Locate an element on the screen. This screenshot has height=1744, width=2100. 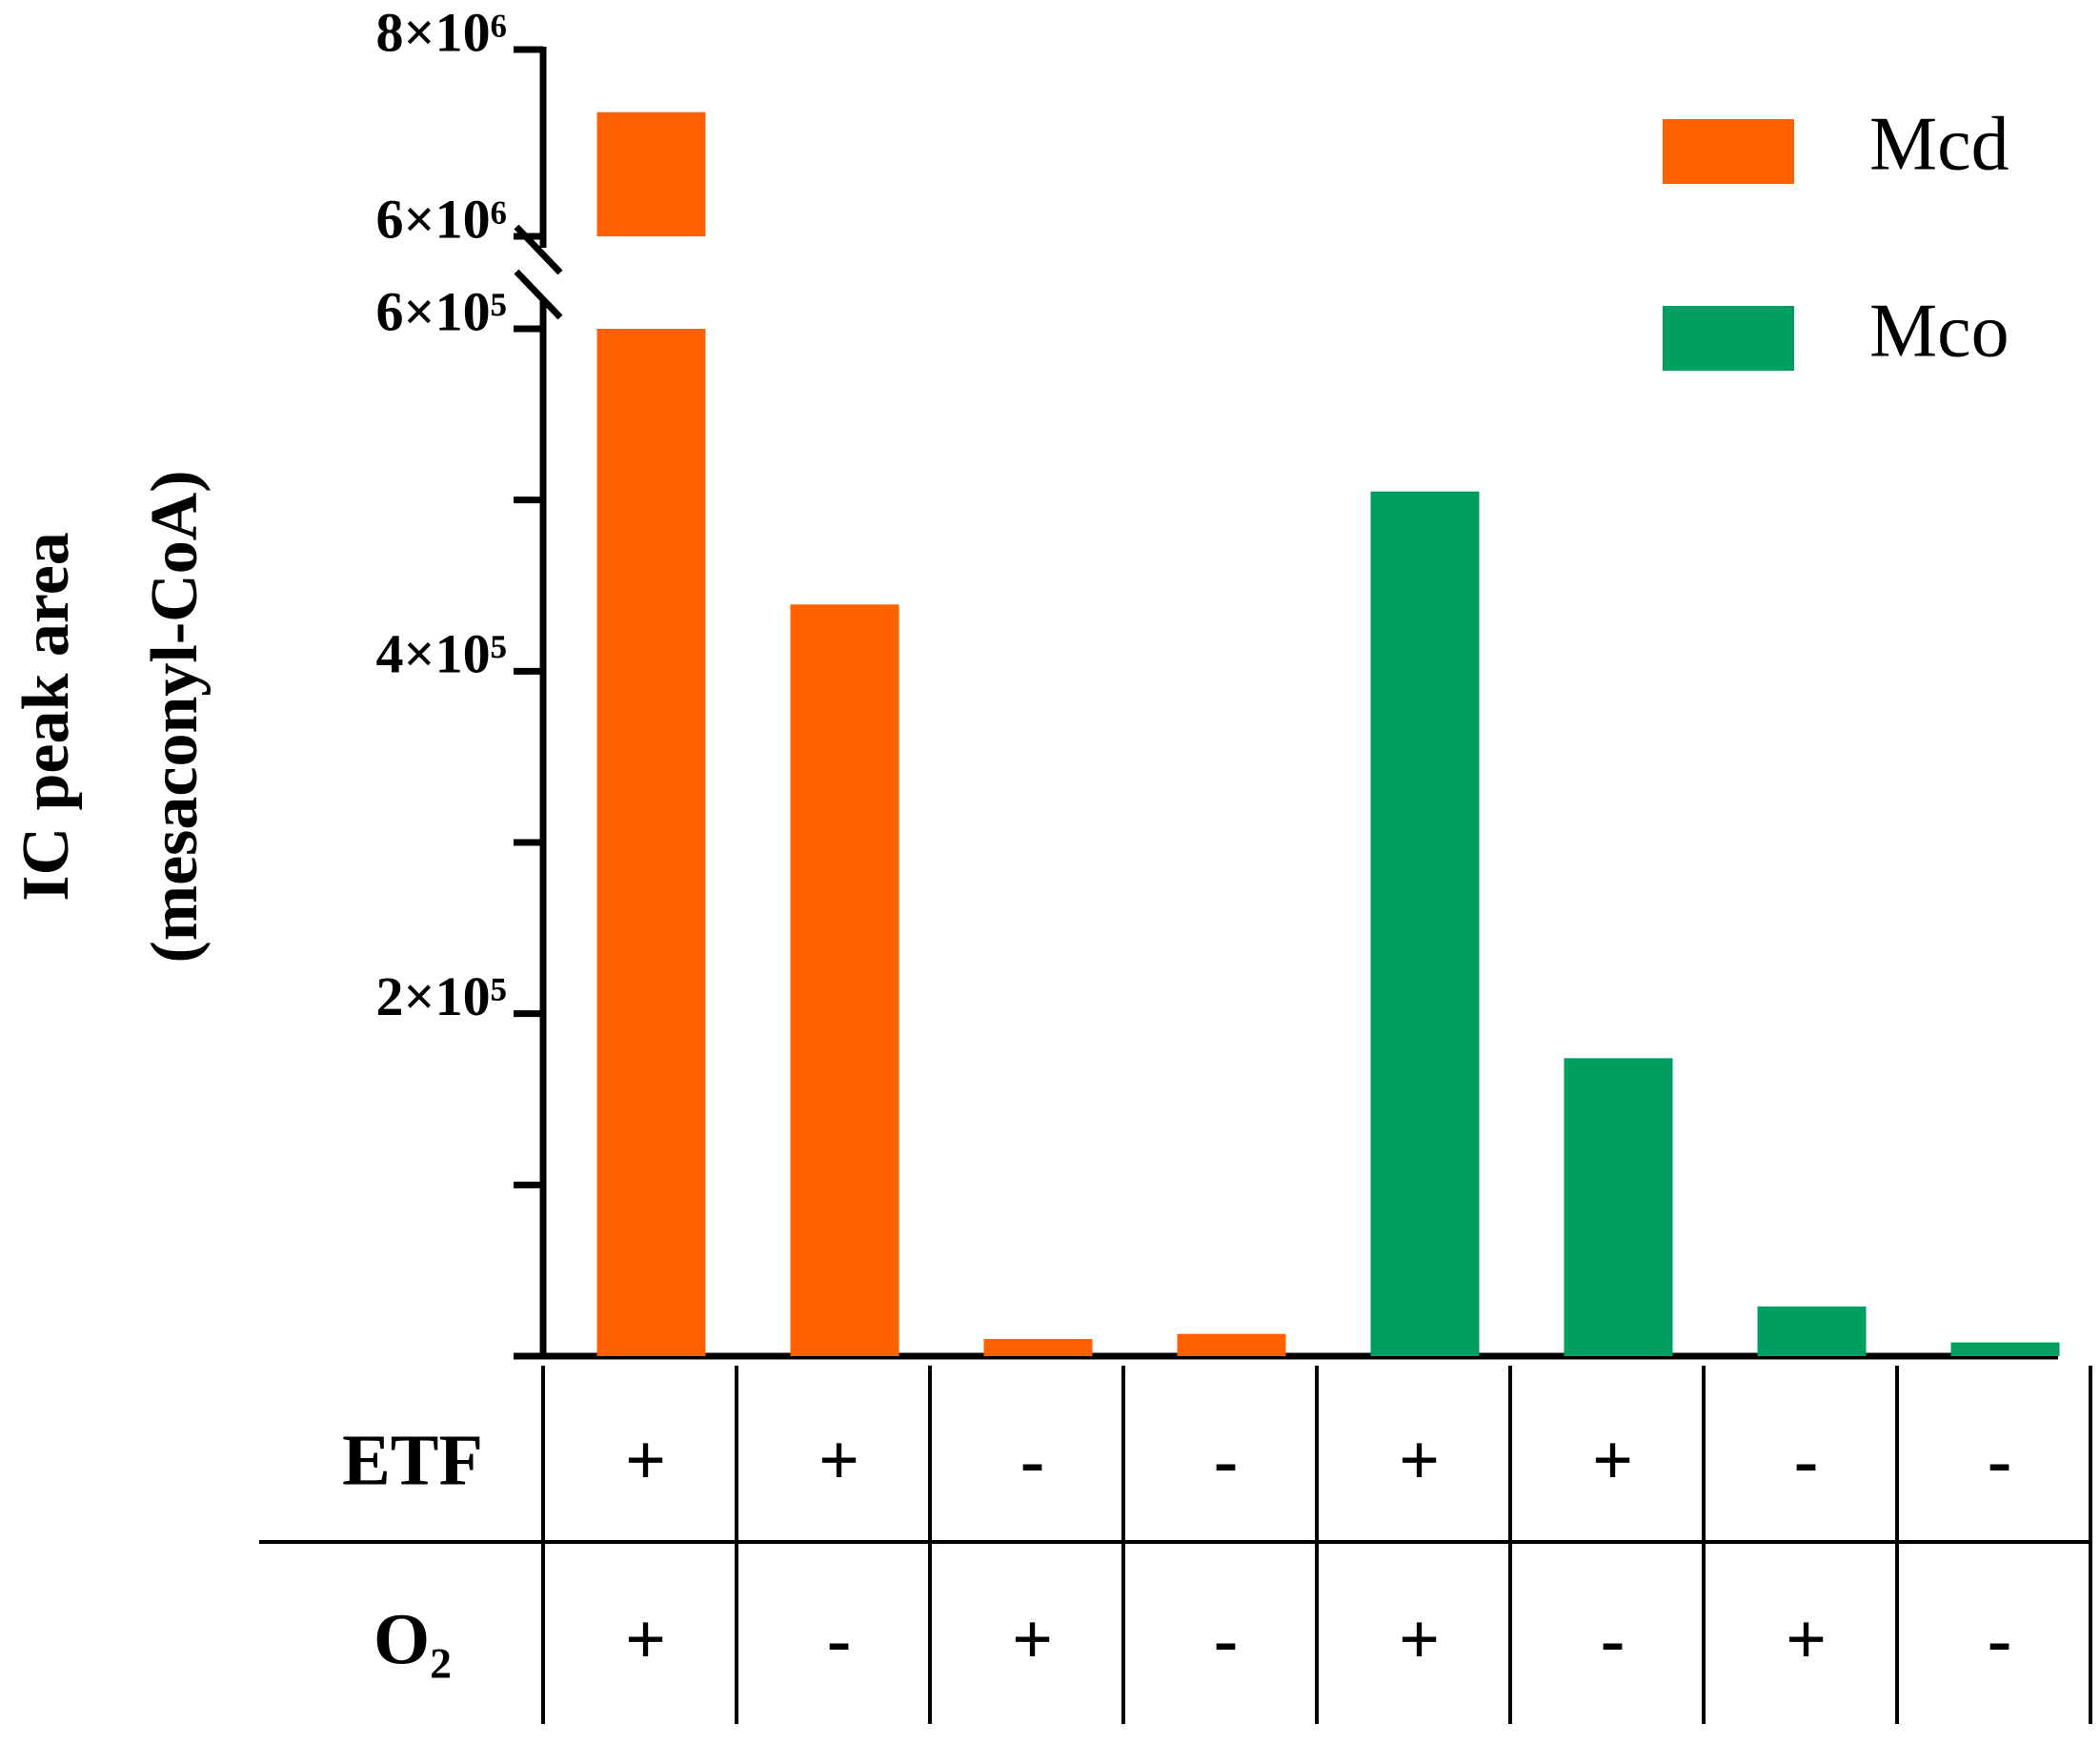
legend-label: Mcd is located at coordinates (1939, 144).